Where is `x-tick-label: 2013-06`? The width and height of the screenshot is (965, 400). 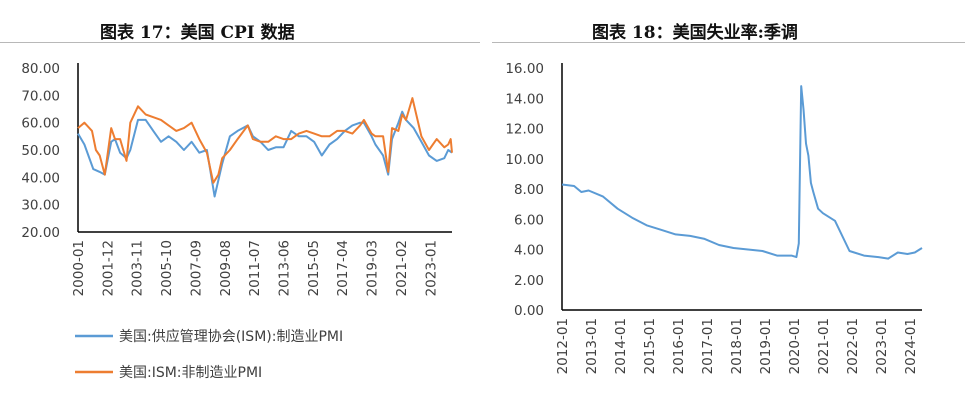
x-tick-label: 2013-06 is located at coordinates (285, 268).